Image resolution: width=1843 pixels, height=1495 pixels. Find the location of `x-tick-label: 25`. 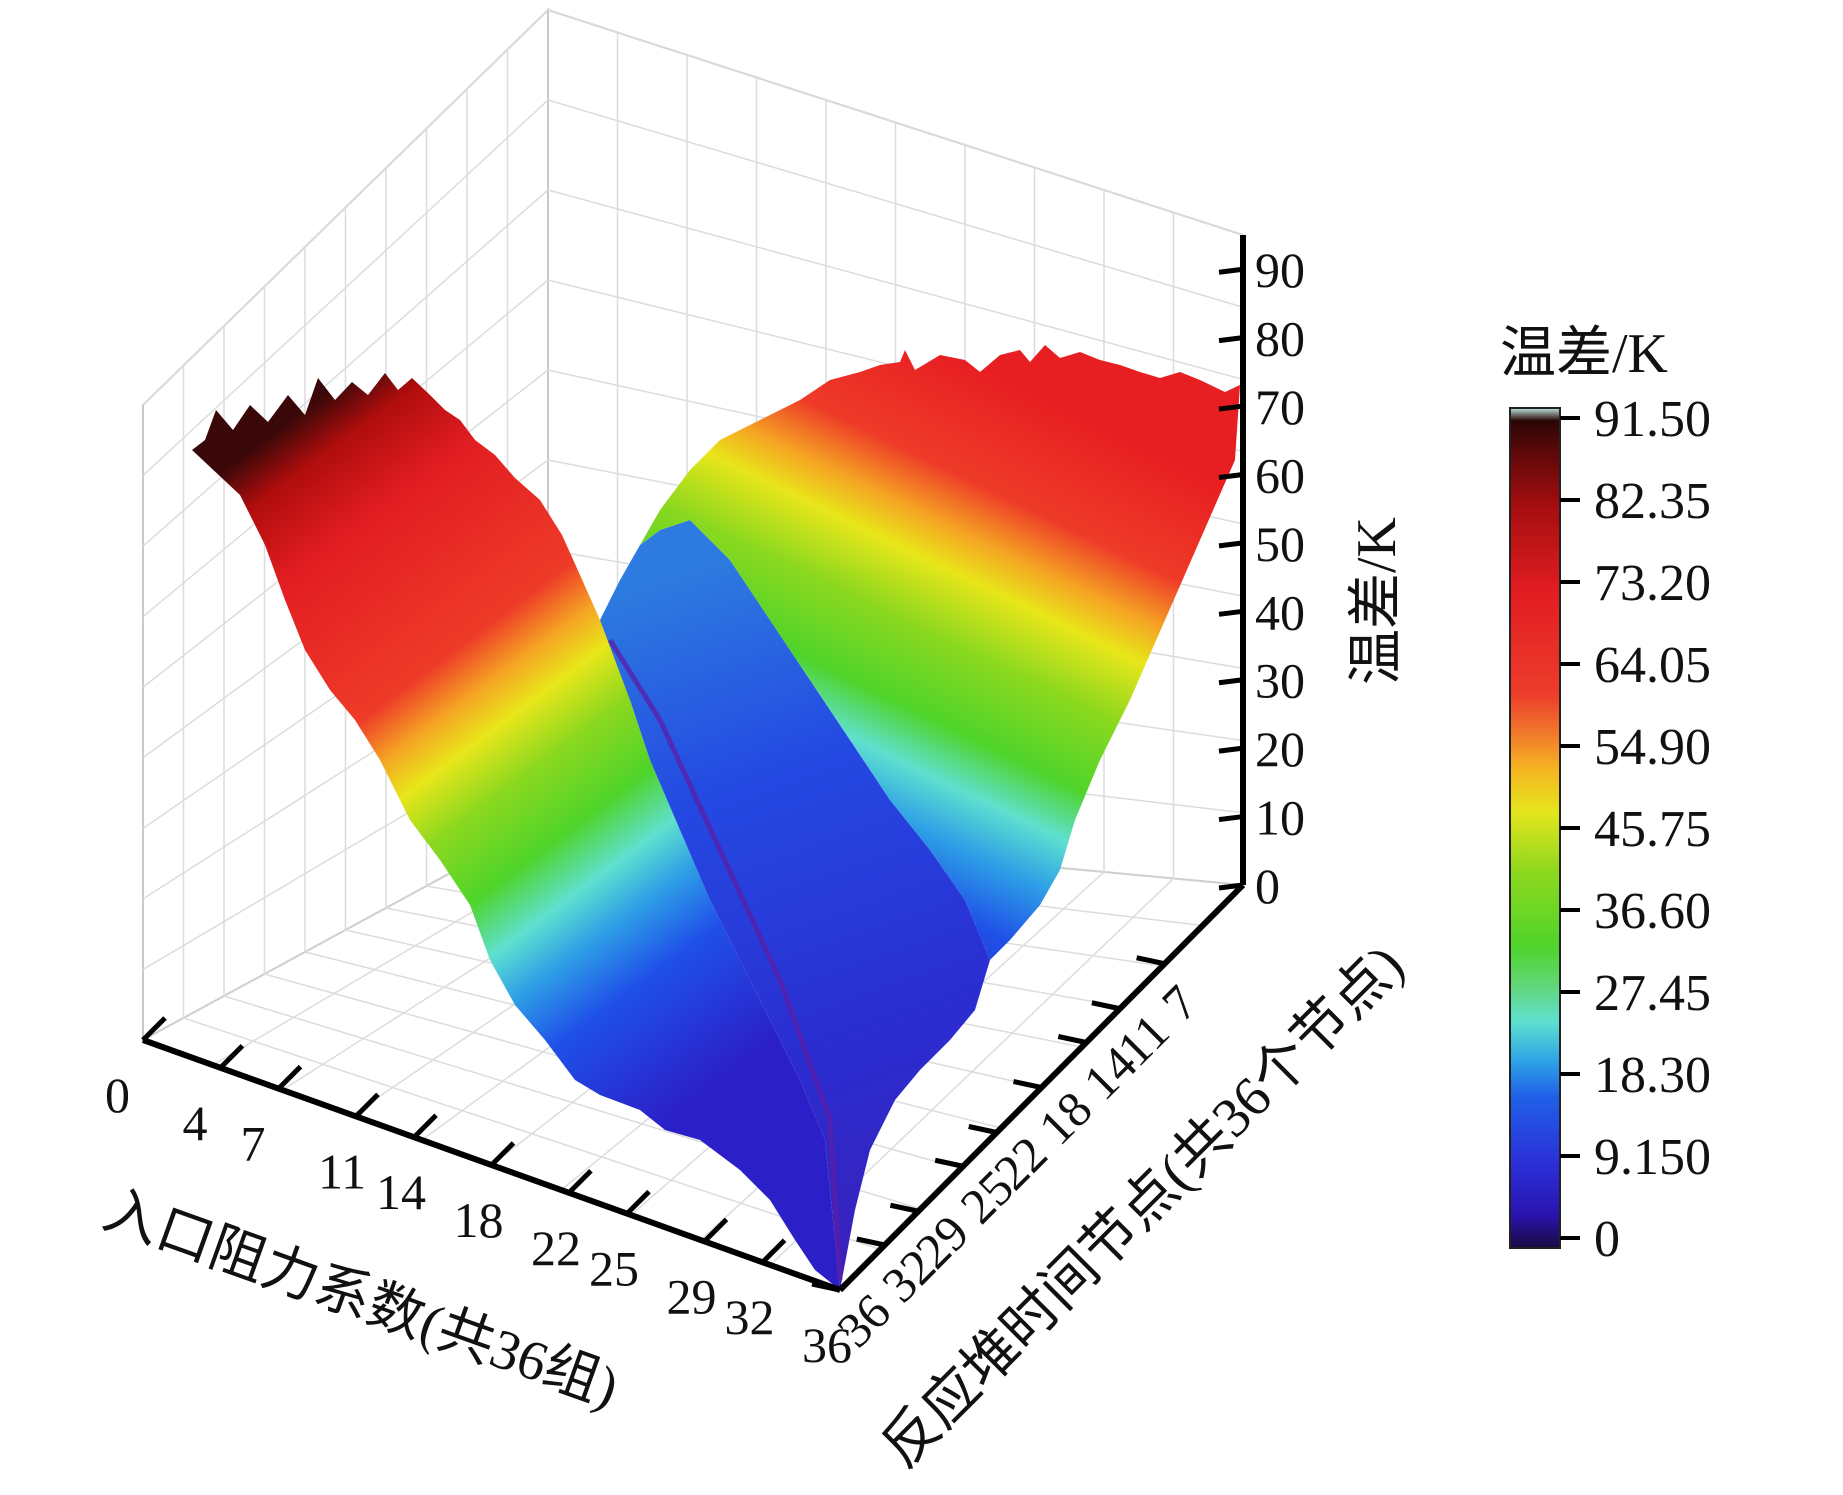

x-tick-label: 25 is located at coordinates (614, 1269).